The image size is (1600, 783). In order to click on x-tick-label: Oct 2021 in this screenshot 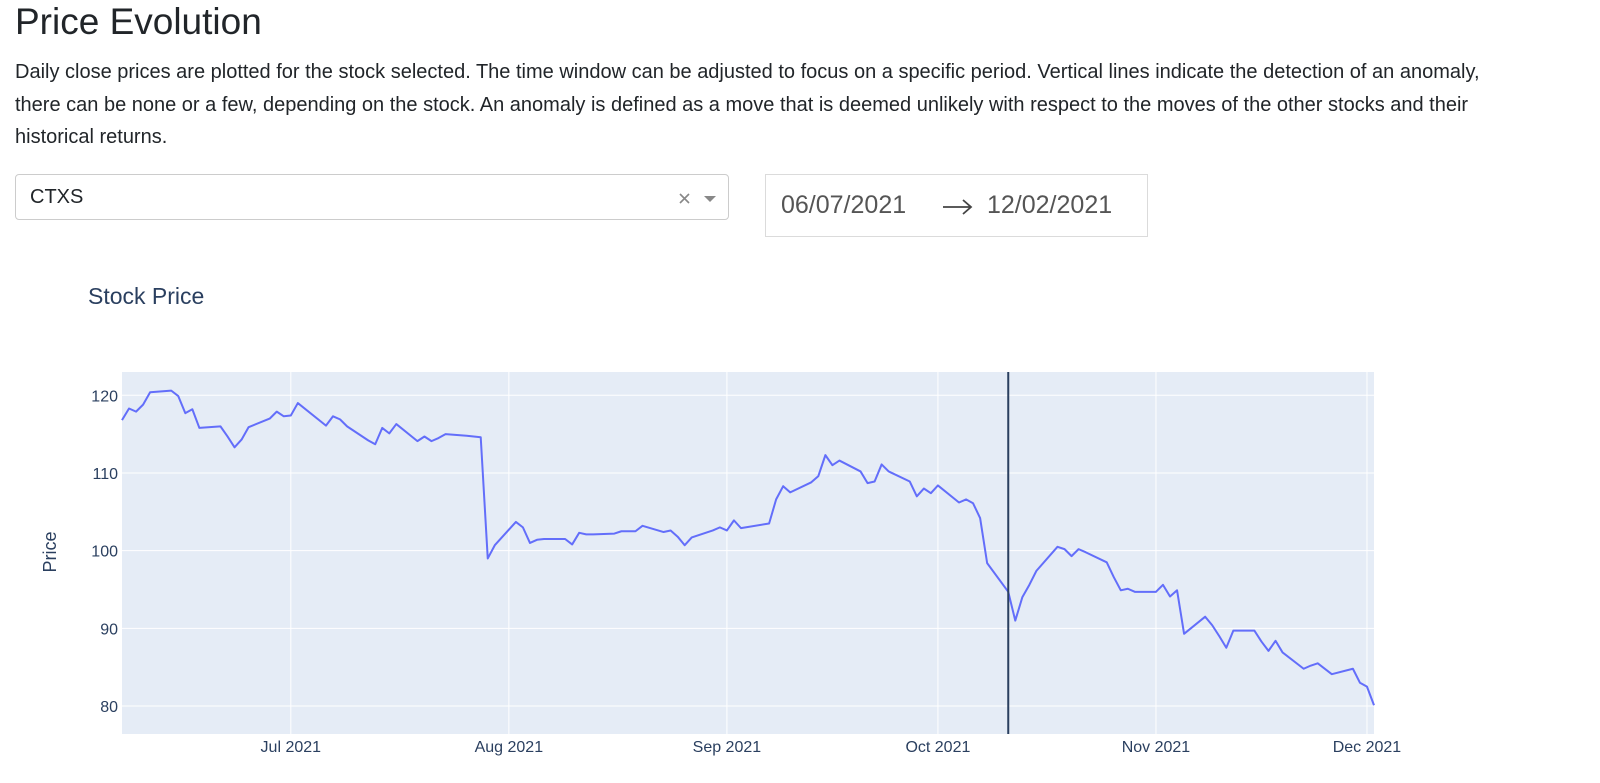, I will do `click(937, 747)`.